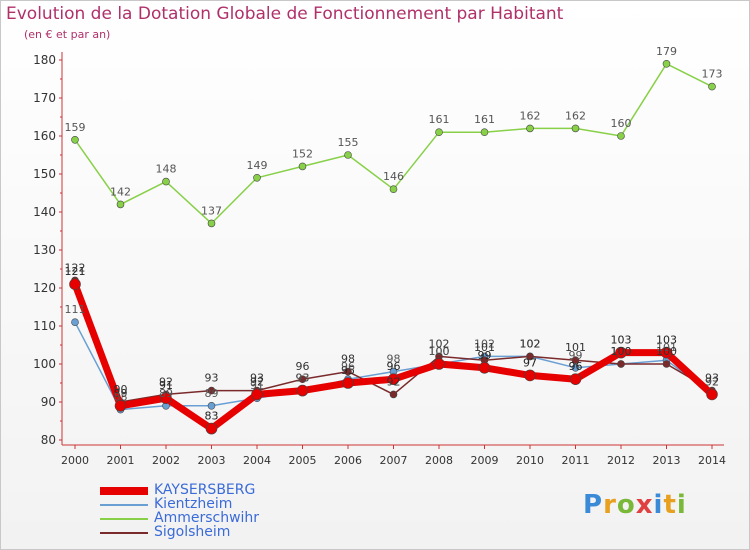 The width and height of the screenshot is (750, 550). What do you see at coordinates (192, 532) in the screenshot?
I see `legend-label: Sigolsheim` at bounding box center [192, 532].